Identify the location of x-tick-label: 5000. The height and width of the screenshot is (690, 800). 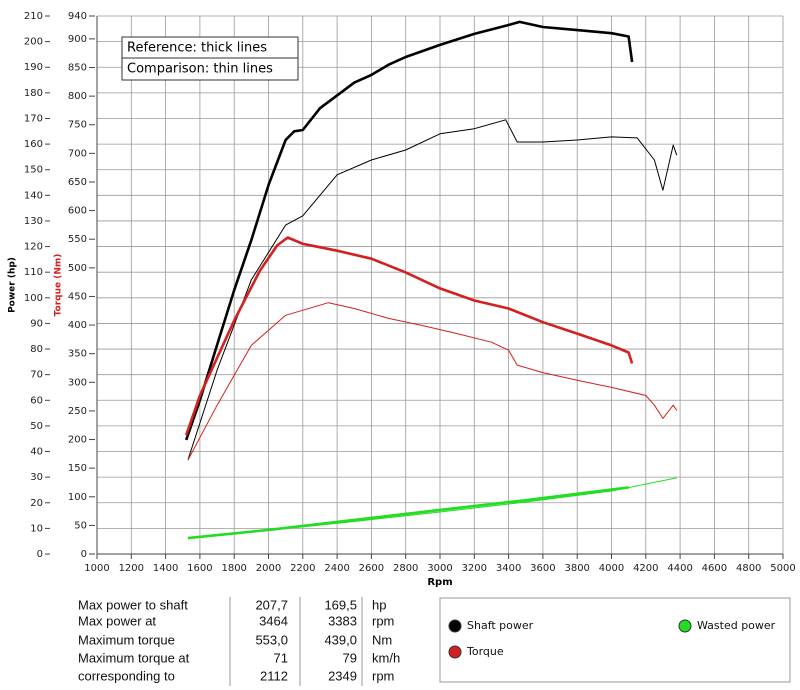
(782, 568).